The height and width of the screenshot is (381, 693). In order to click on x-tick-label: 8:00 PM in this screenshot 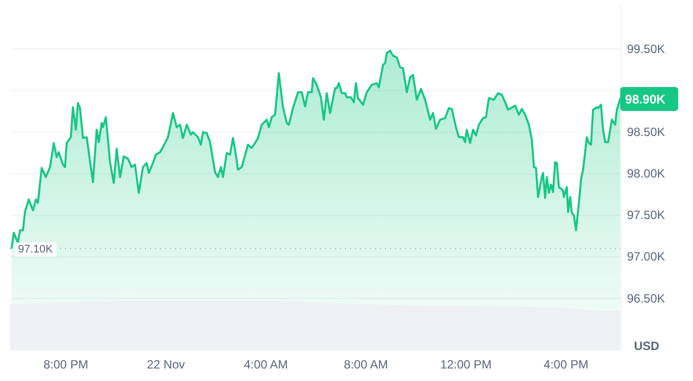, I will do `click(65, 365)`.